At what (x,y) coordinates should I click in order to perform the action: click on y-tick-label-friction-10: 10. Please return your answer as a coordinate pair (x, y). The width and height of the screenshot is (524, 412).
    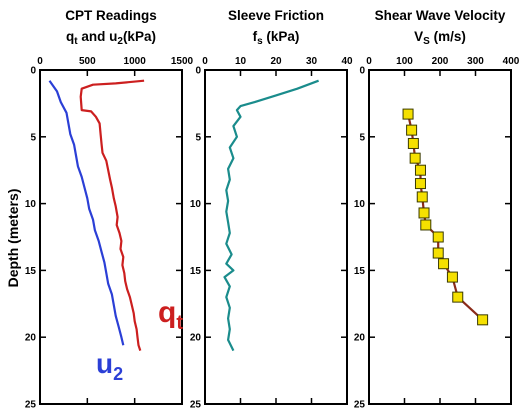
    Looking at the image, I should click on (196, 204).